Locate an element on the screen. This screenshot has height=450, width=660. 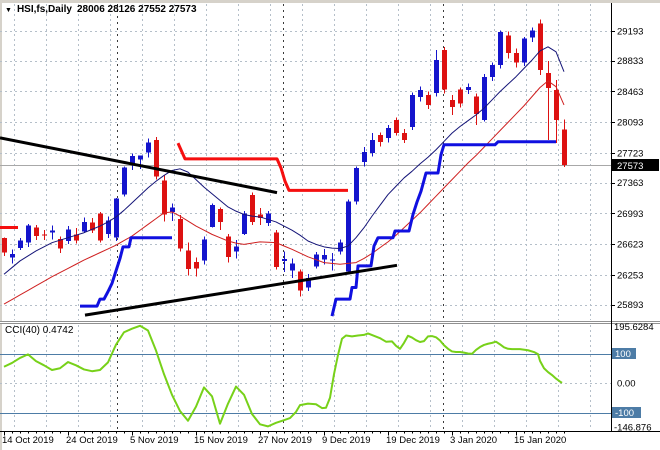
time-tick-label: 14 Oct 2019 is located at coordinates (28, 440).